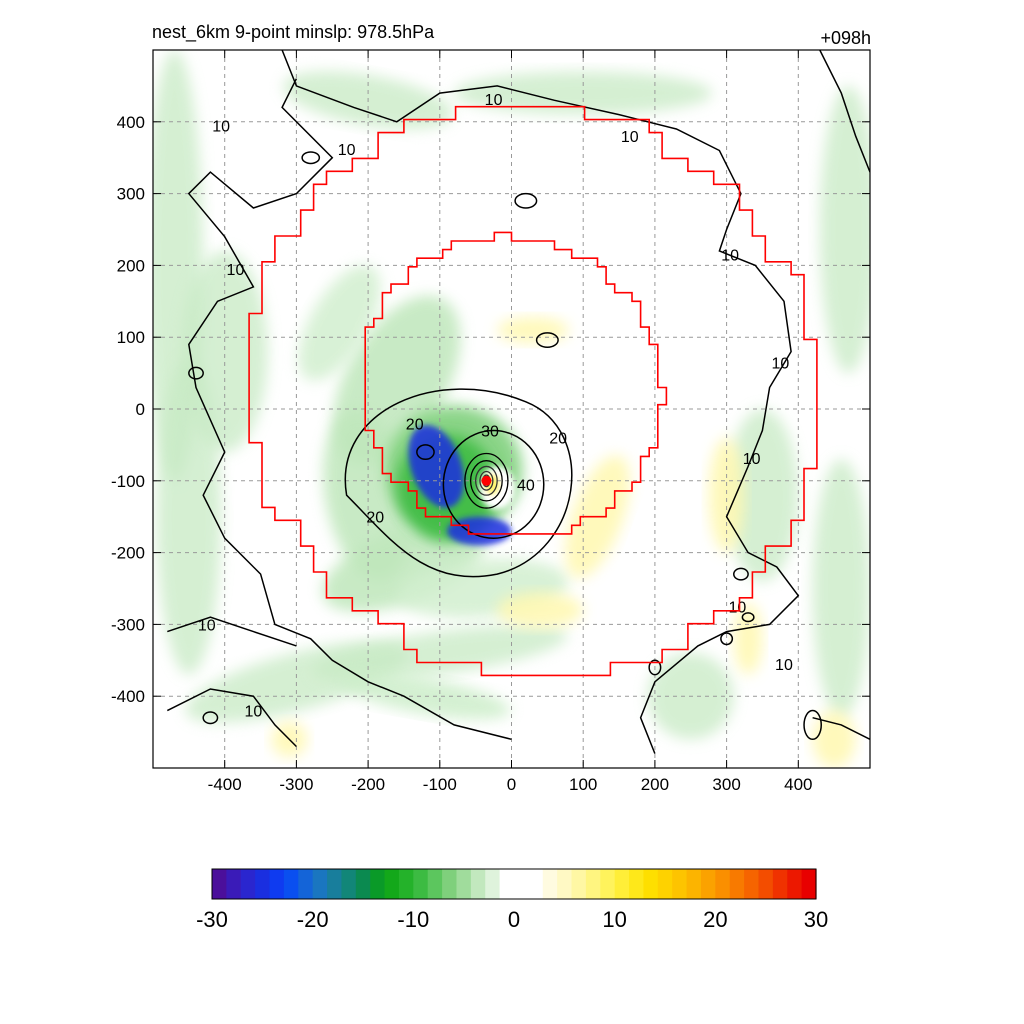 Image resolution: width=1024 pixels, height=1024 pixels. I want to click on contour-10-northeast, so click(844, 111).